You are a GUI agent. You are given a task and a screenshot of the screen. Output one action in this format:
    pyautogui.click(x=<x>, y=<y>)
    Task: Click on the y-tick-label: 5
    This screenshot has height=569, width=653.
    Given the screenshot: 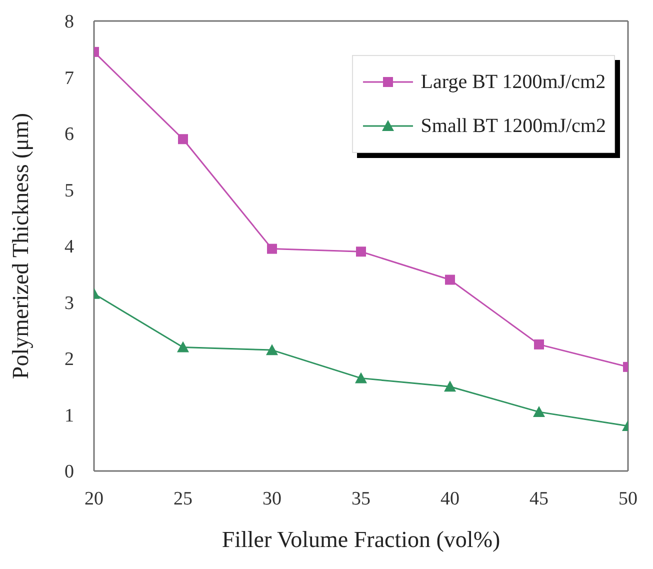 What is the action you would take?
    pyautogui.click(x=69, y=191)
    